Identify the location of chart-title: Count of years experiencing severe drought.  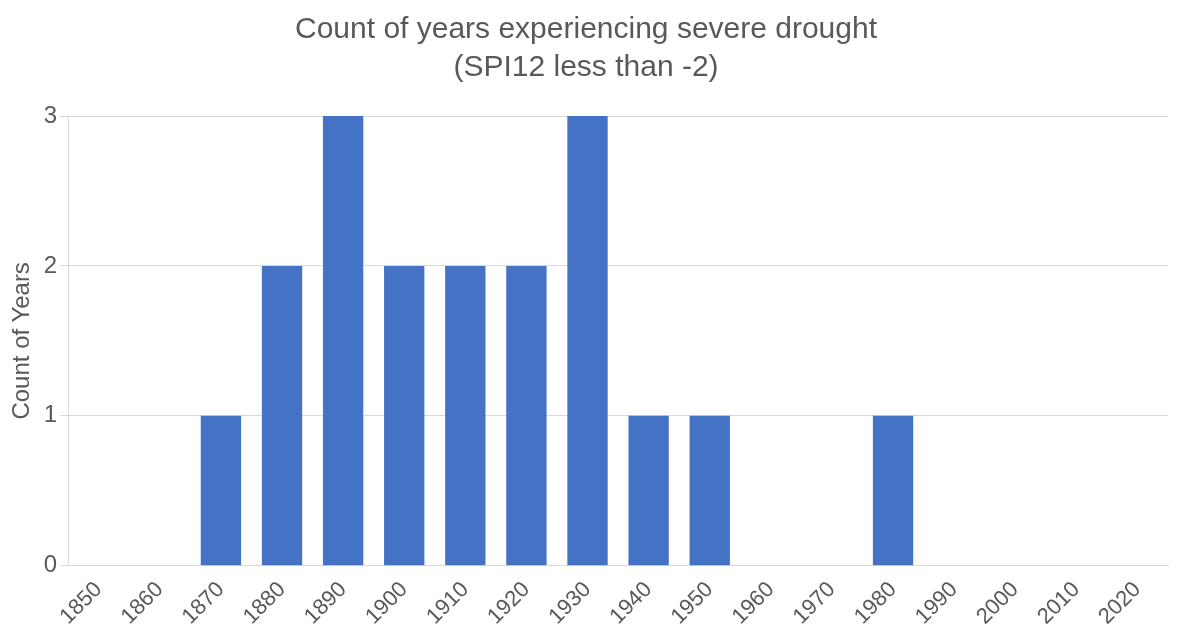
(586, 28).